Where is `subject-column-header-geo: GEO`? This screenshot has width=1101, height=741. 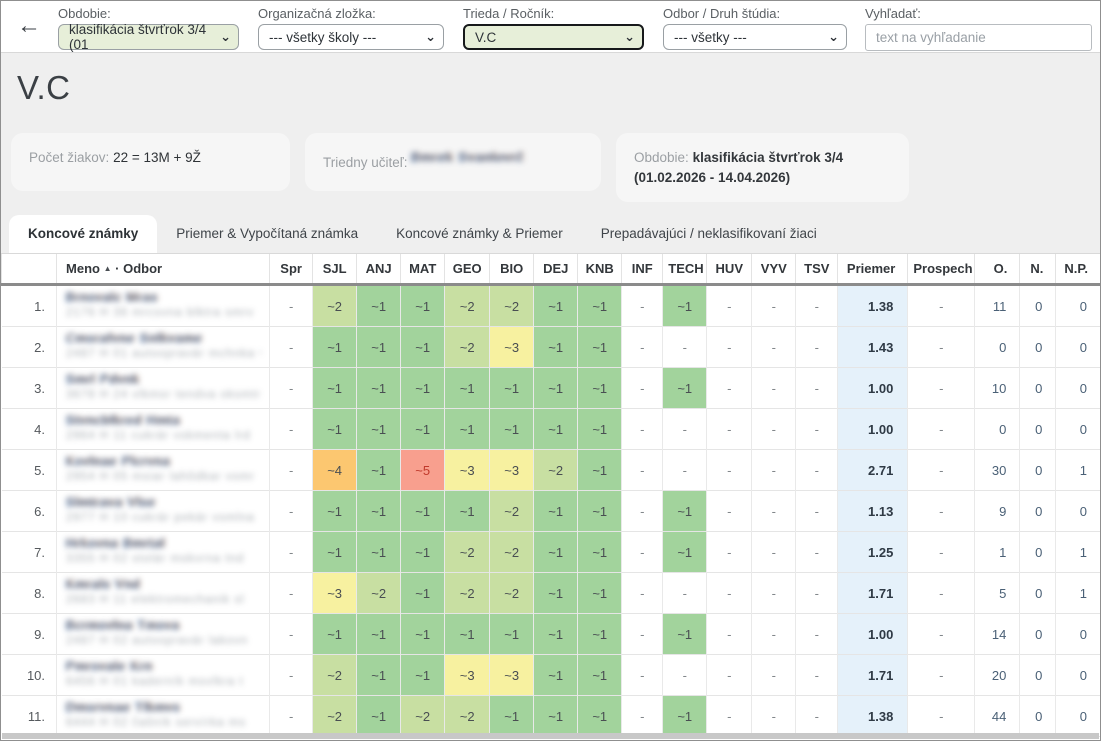 subject-column-header-geo: GEO is located at coordinates (467, 269).